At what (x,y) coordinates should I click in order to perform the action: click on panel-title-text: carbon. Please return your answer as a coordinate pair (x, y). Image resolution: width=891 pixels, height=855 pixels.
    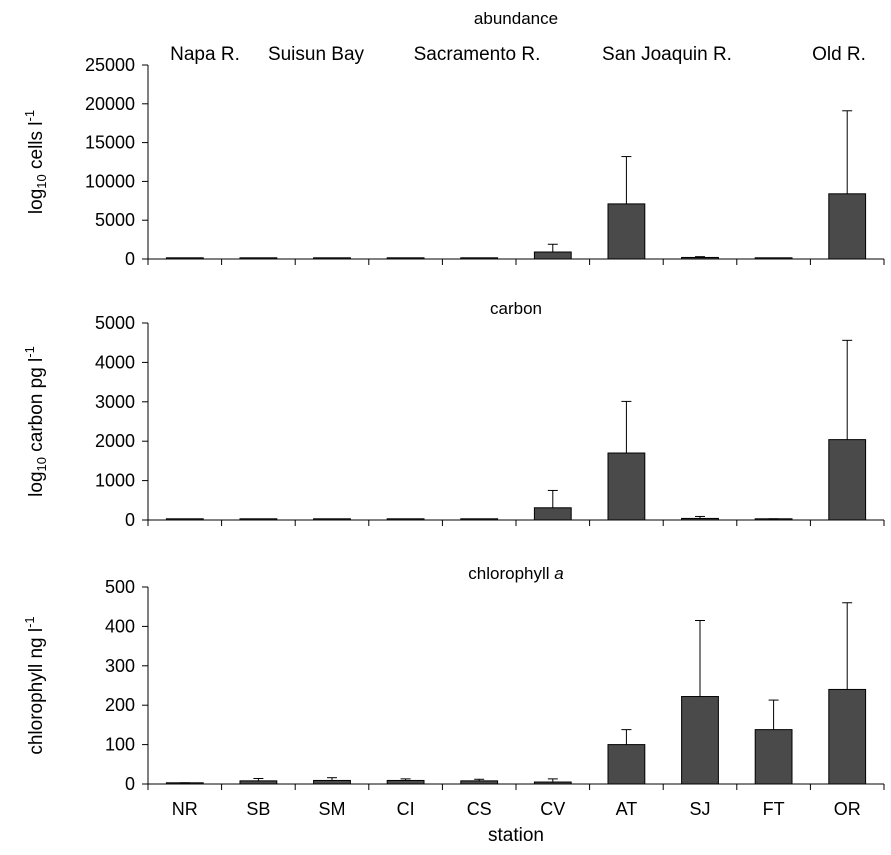
    Looking at the image, I should click on (516, 308).